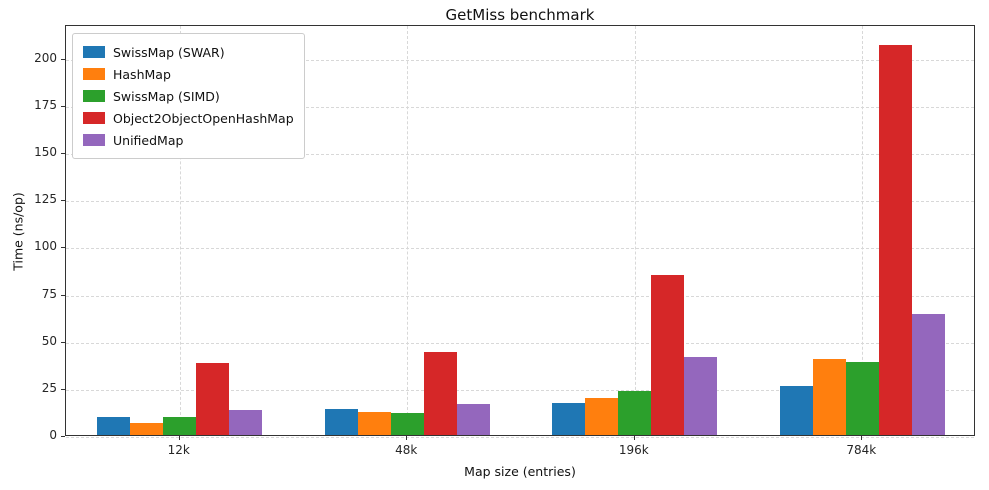 The width and height of the screenshot is (989, 490). What do you see at coordinates (53, 435) in the screenshot?
I see `y-tick-label: 0` at bounding box center [53, 435].